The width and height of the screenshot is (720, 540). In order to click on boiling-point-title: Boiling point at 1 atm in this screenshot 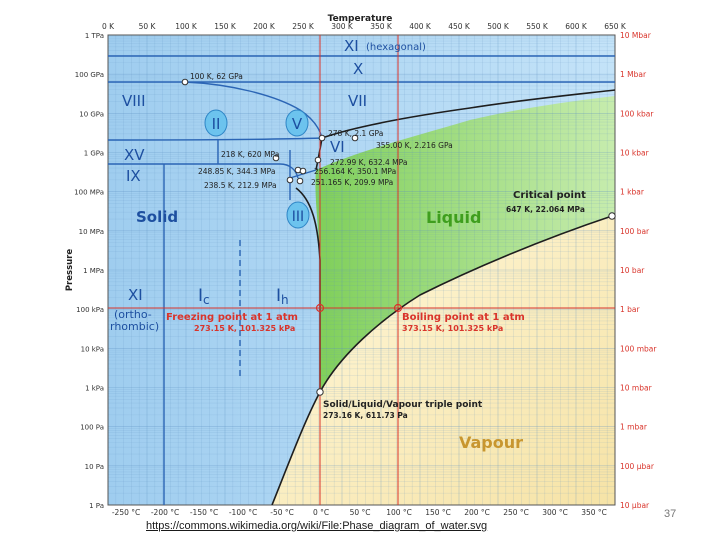, I will do `click(463, 317)`.